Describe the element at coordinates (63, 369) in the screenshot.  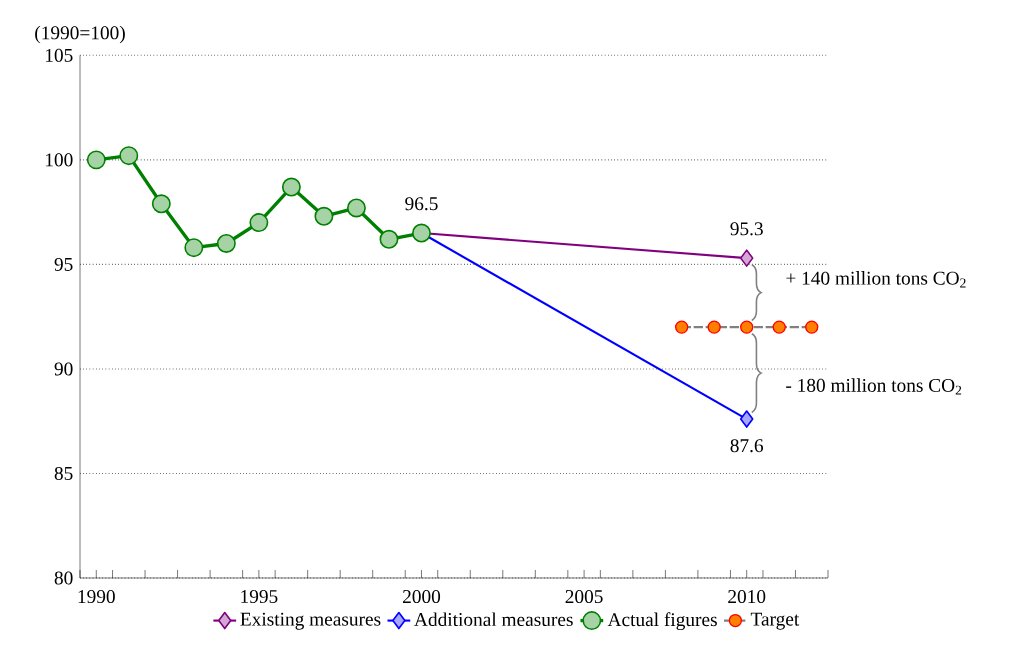
I see `y-tick-label: 90` at that location.